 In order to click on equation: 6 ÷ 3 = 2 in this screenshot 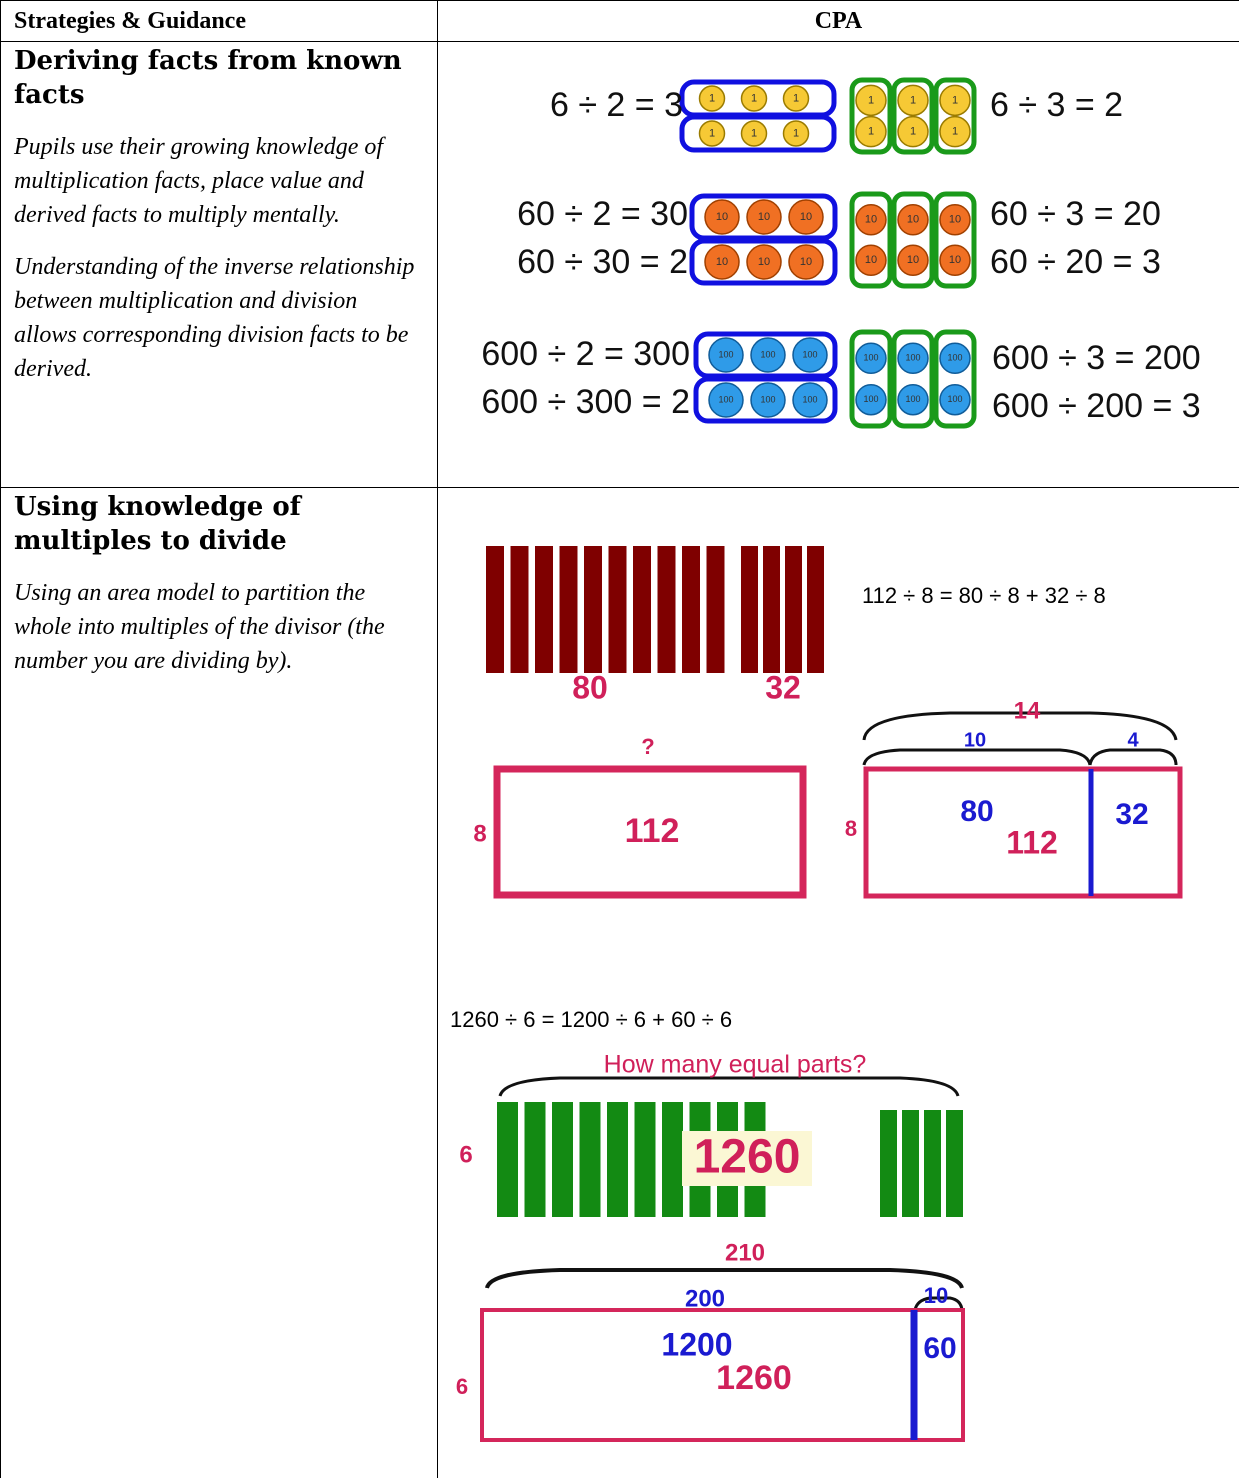, I will do `click(1056, 105)`.